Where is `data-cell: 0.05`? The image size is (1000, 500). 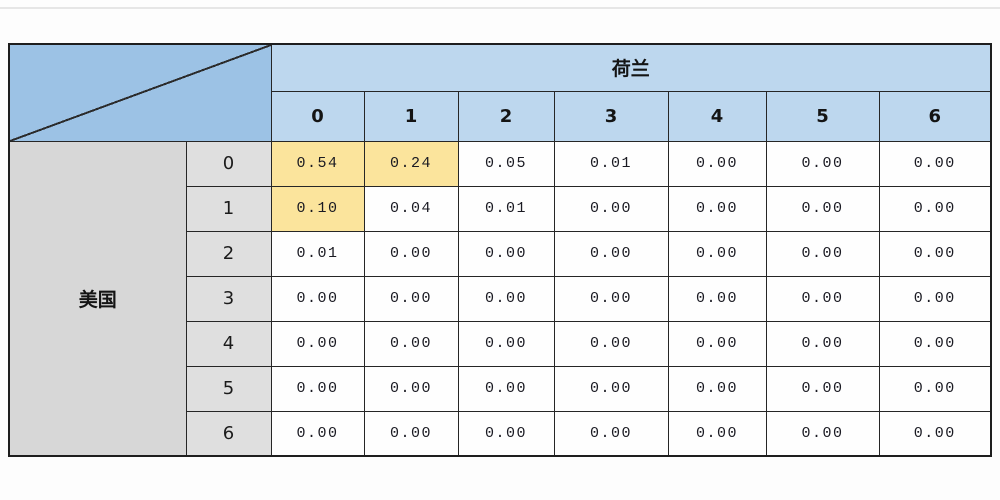 data-cell: 0.05 is located at coordinates (506, 163).